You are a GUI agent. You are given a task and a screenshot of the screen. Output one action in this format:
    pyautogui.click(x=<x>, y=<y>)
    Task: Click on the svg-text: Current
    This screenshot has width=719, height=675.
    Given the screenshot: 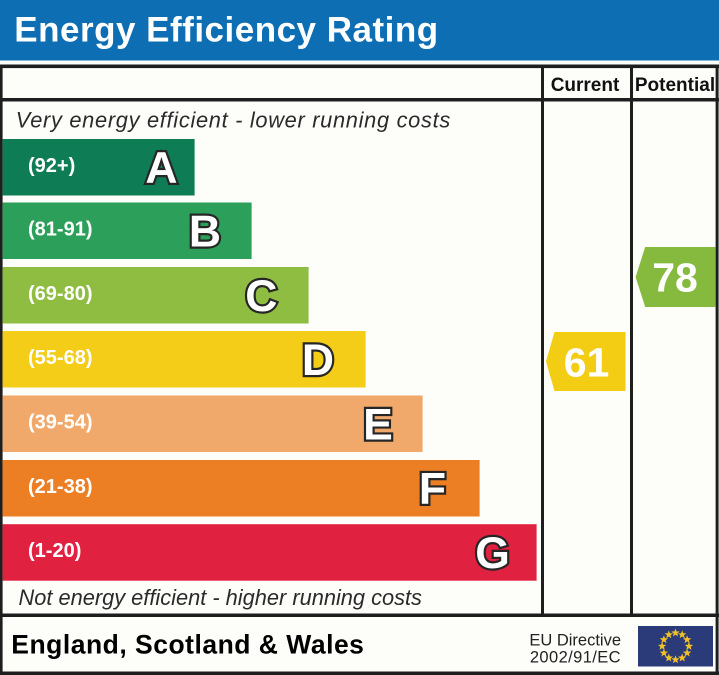 What is the action you would take?
    pyautogui.click(x=585, y=85)
    